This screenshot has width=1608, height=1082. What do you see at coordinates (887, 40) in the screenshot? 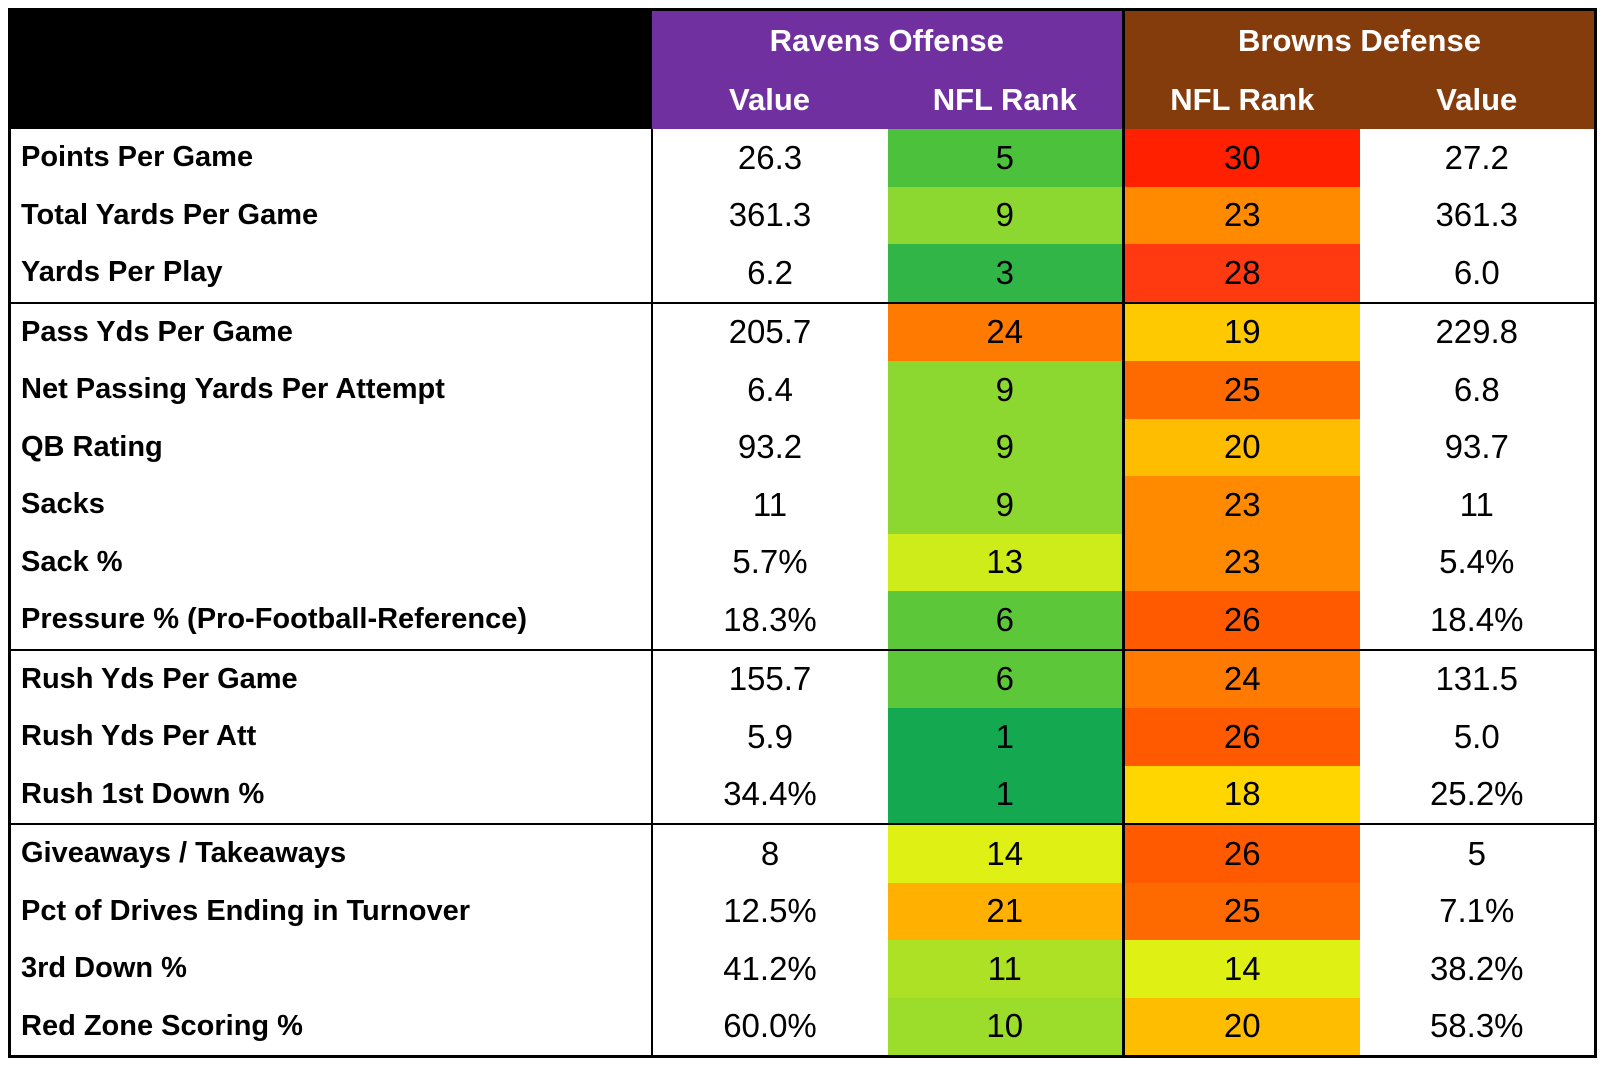
I see `offense-title: Ravens Offense` at bounding box center [887, 40].